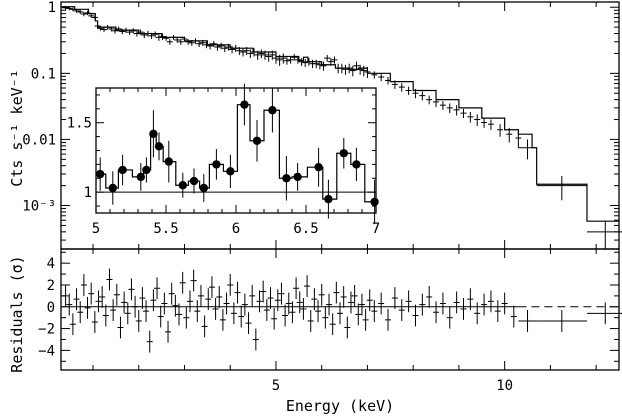 Image resolution: width=622 pixels, height=416 pixels. Describe the element at coordinates (88, 193) in the screenshot. I see `inset-y-tick-label: 1` at that location.